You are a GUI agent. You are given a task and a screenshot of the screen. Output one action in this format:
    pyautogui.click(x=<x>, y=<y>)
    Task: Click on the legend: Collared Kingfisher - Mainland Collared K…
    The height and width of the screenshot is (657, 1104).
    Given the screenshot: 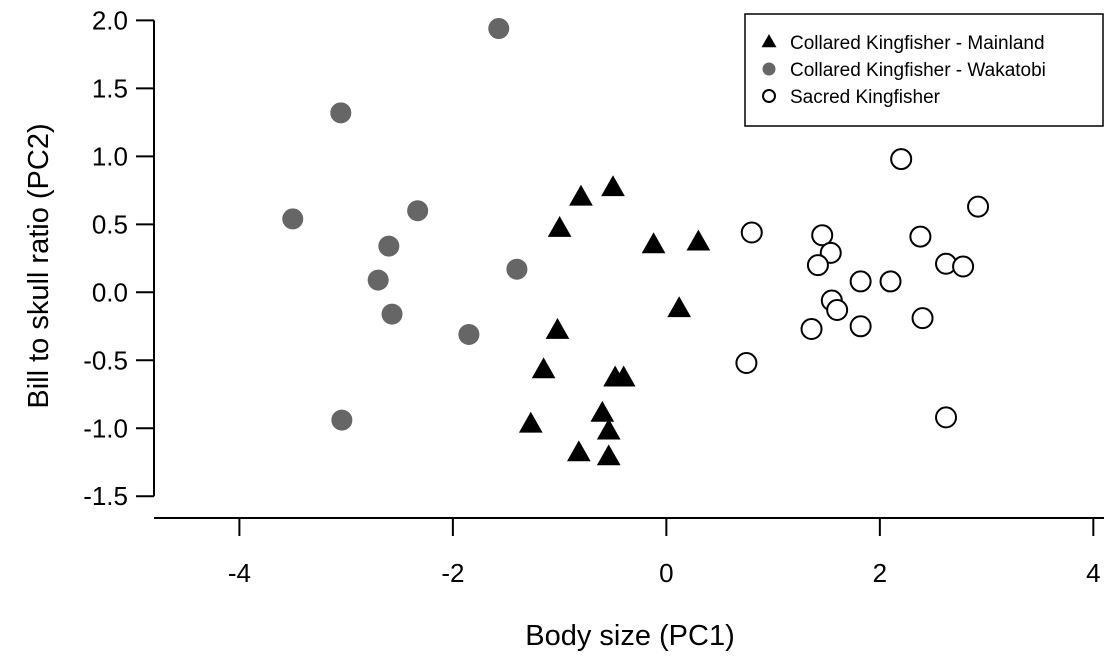 What is the action you would take?
    pyautogui.click(x=924, y=70)
    